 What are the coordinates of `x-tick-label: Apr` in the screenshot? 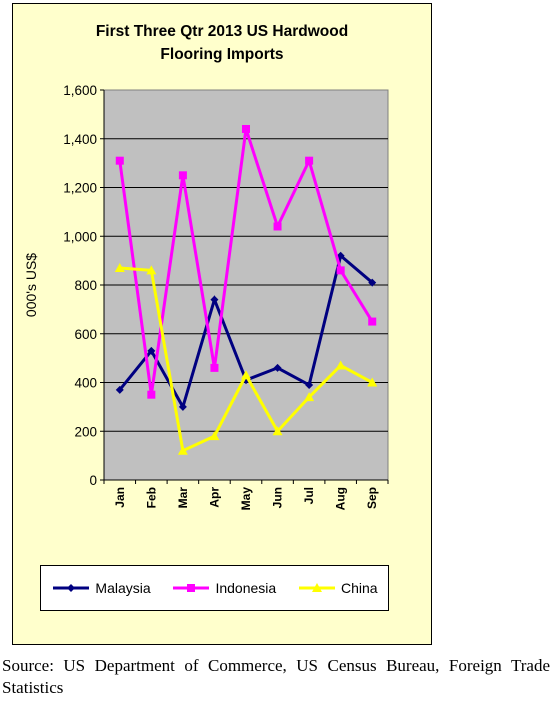 It's located at (214, 497).